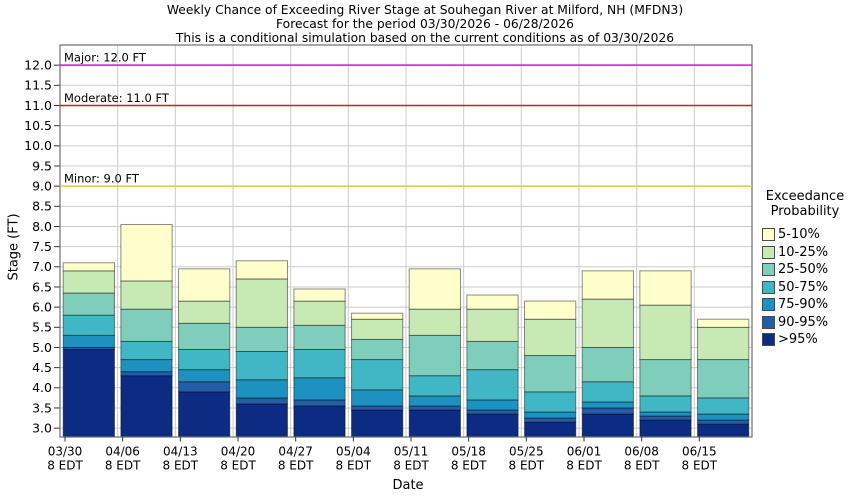 This screenshot has height=500, width=850. I want to click on legend-entry-label: 90-95%, so click(803, 322).